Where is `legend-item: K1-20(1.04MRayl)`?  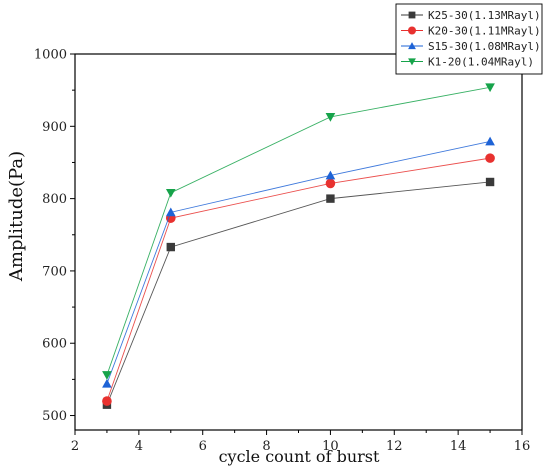 legend-item: K1-20(1.04MRayl) is located at coordinates (467, 62).